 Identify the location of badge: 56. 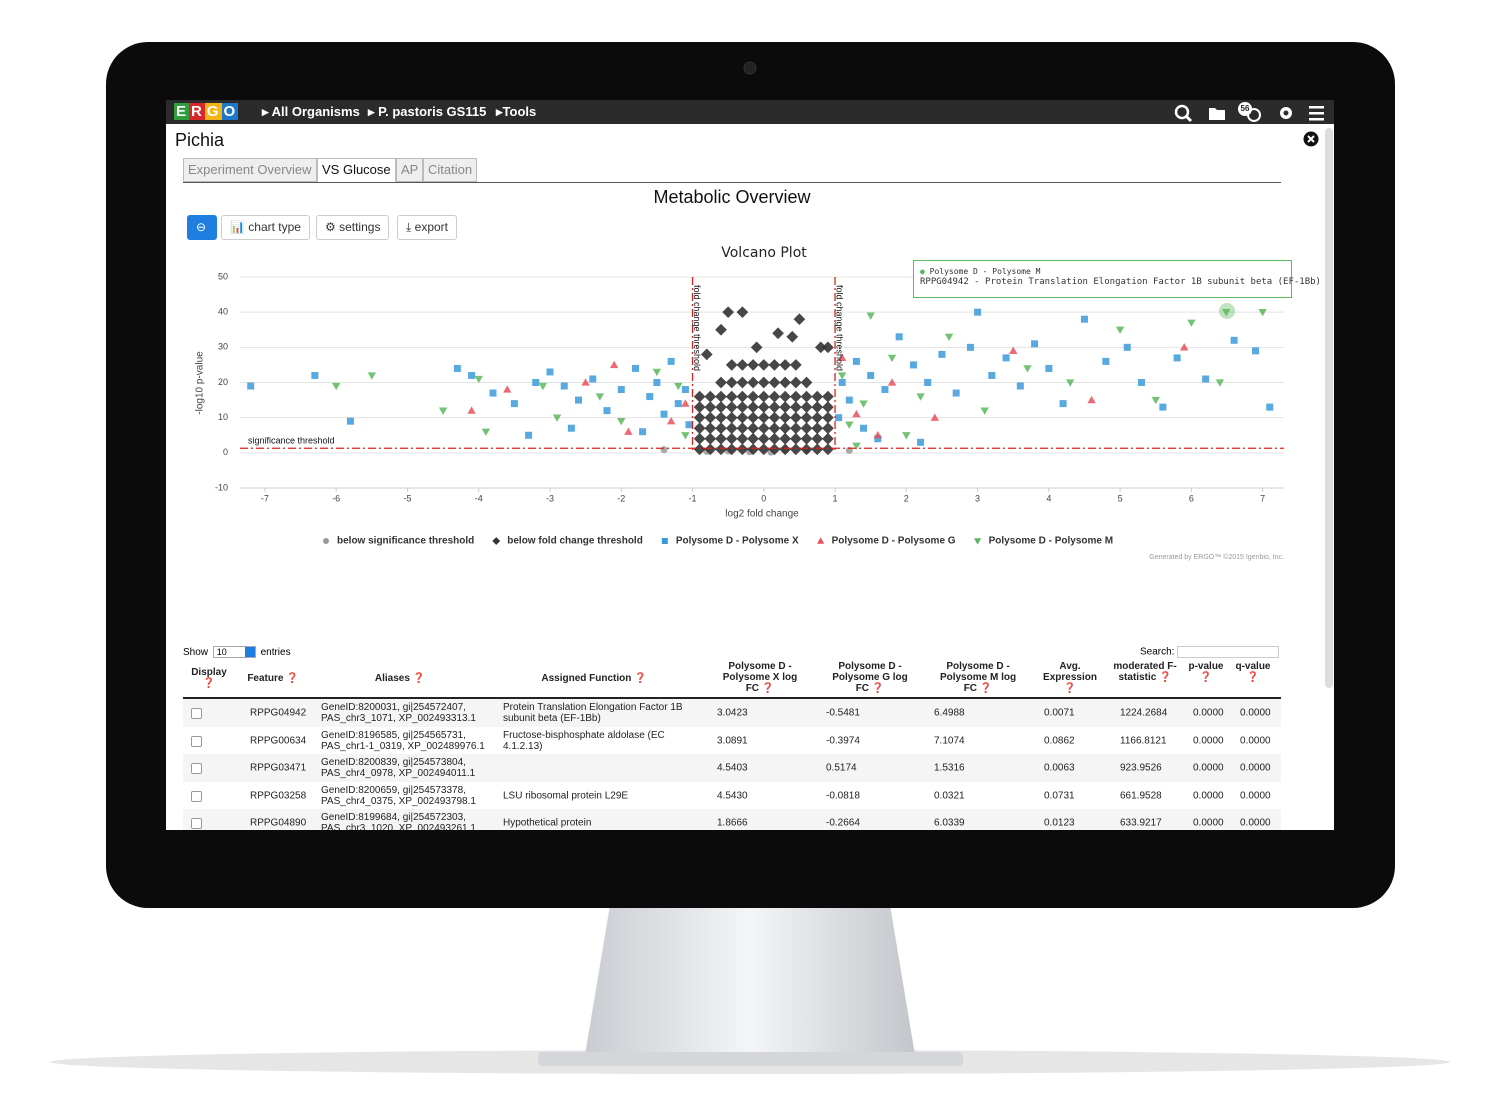
(1245, 108).